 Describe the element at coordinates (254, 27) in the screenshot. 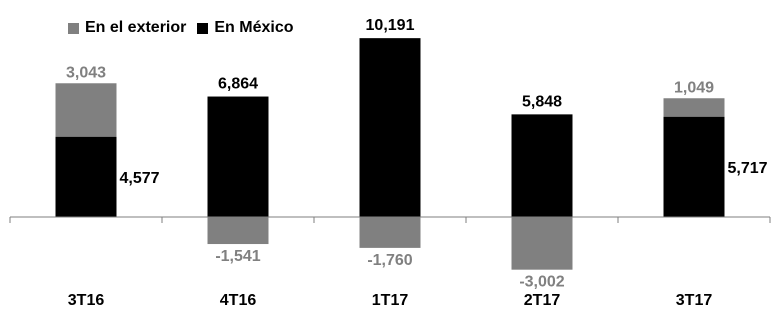

I see `legend-label-mexico: En México` at that location.